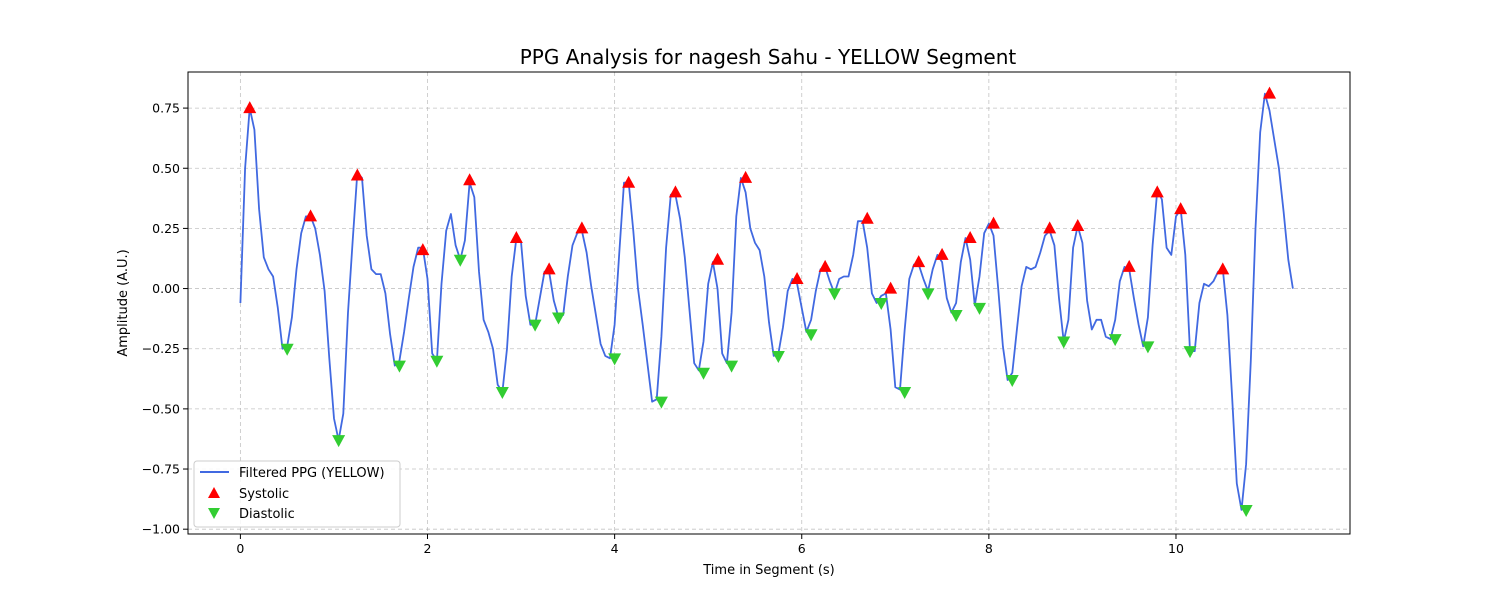 The image size is (1500, 600). Describe the element at coordinates (710, 545) in the screenshot. I see `x-axis-ticks: 0 2 4 6 8 10` at that location.